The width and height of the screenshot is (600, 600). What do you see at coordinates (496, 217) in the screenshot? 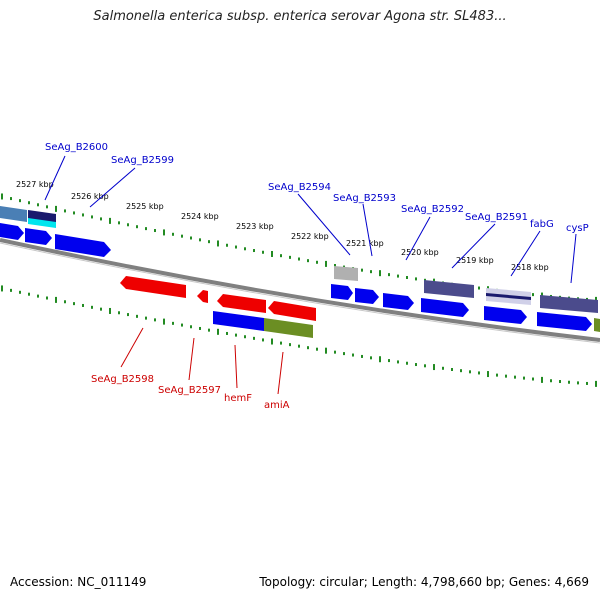
I see `gene-label-seag-b2591: SeAg_B2591` at bounding box center [496, 217].